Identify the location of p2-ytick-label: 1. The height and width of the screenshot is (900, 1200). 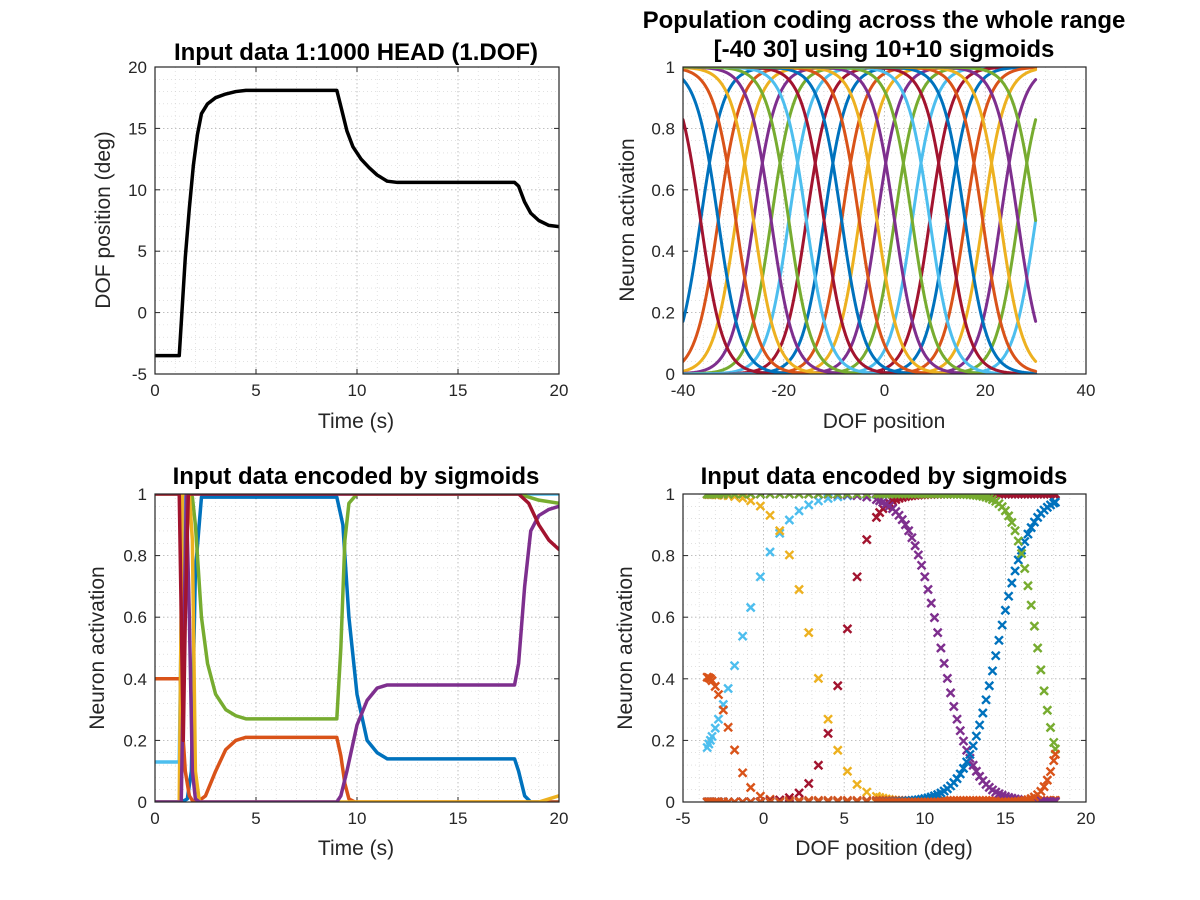
(670, 67).